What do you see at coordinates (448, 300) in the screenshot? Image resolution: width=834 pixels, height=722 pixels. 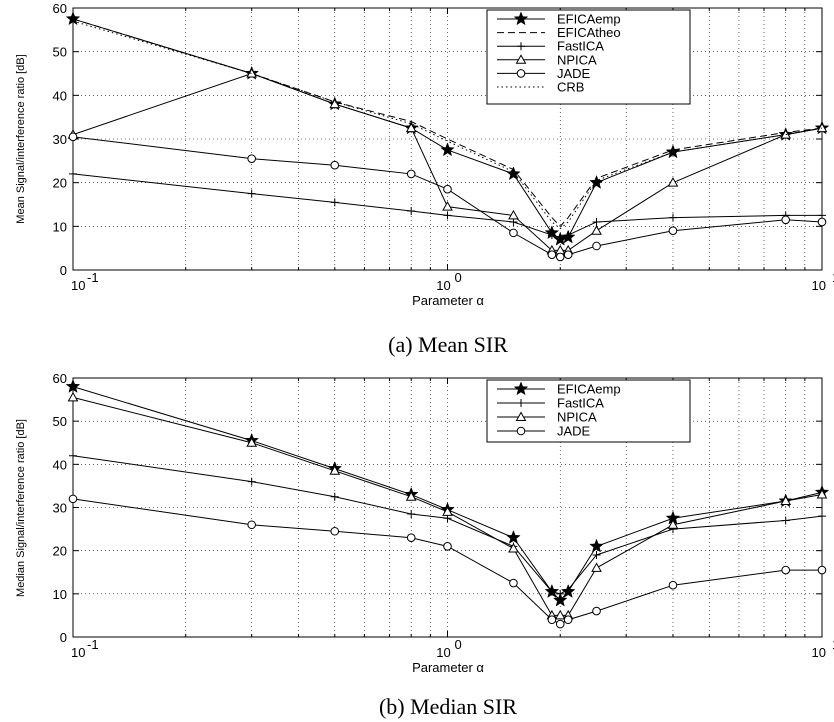 I see `x-axis-label-mean: Parameter α` at bounding box center [448, 300].